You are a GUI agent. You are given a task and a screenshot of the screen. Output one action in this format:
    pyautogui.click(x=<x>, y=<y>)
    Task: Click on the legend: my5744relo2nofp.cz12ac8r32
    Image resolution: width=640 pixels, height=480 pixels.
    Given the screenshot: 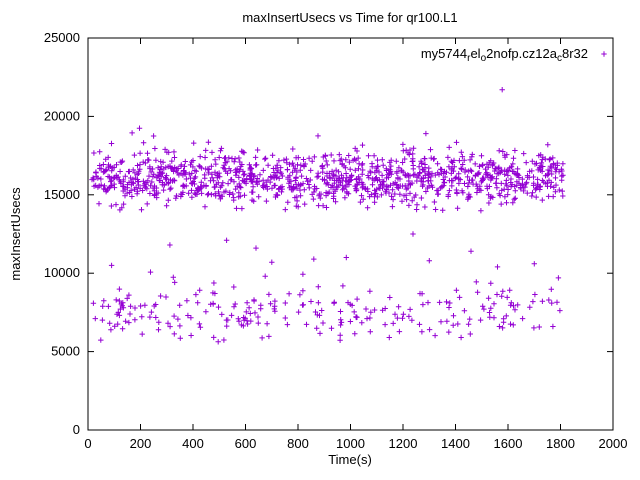 What is the action you would take?
    pyautogui.click(x=514, y=55)
    